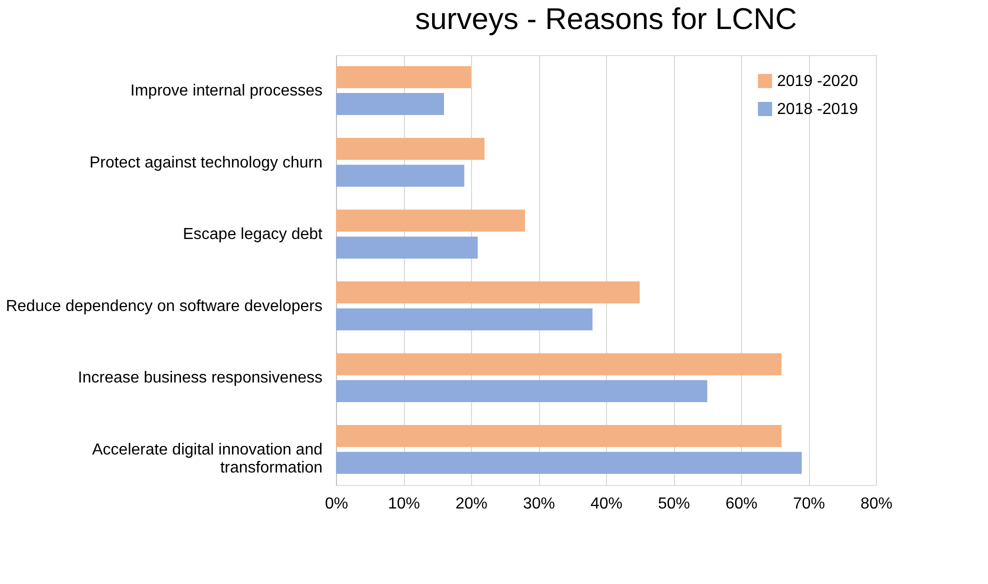 This screenshot has height=584, width=988. I want to click on x-tick-label: 0%, so click(336, 504).